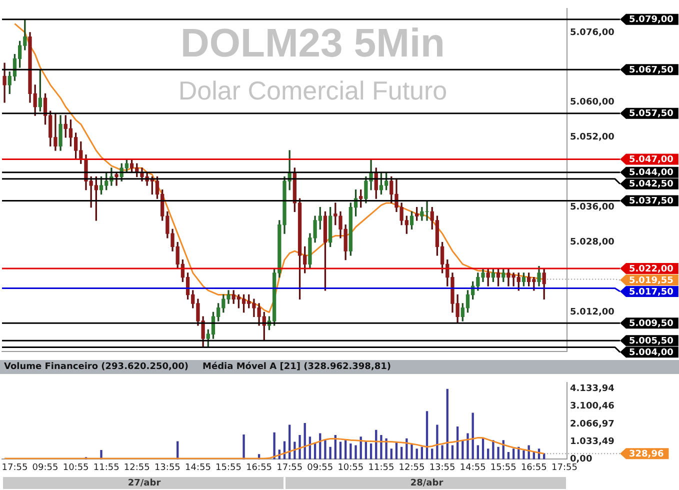 This screenshot has width=679, height=490. I want to click on ref-line-label: 5.004,00, so click(651, 353).